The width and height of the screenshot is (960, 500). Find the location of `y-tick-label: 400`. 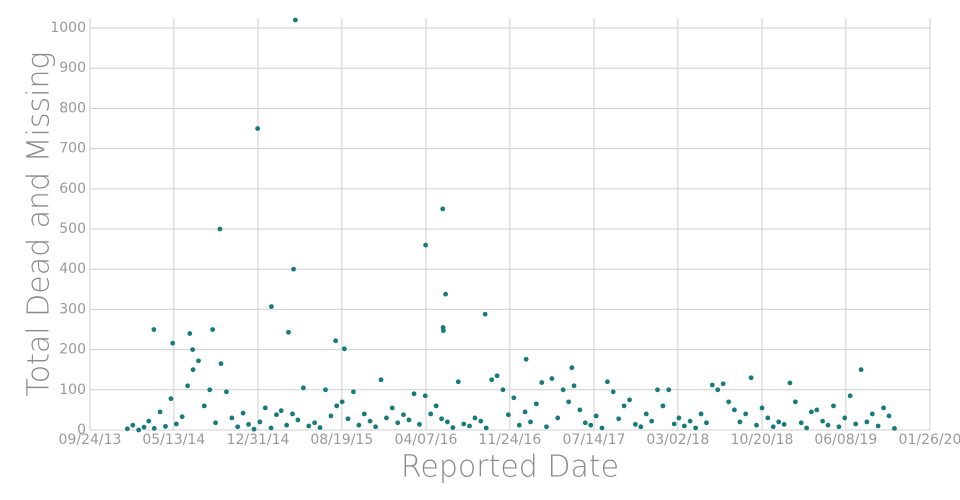

y-tick-label: 400 is located at coordinates (72, 269).